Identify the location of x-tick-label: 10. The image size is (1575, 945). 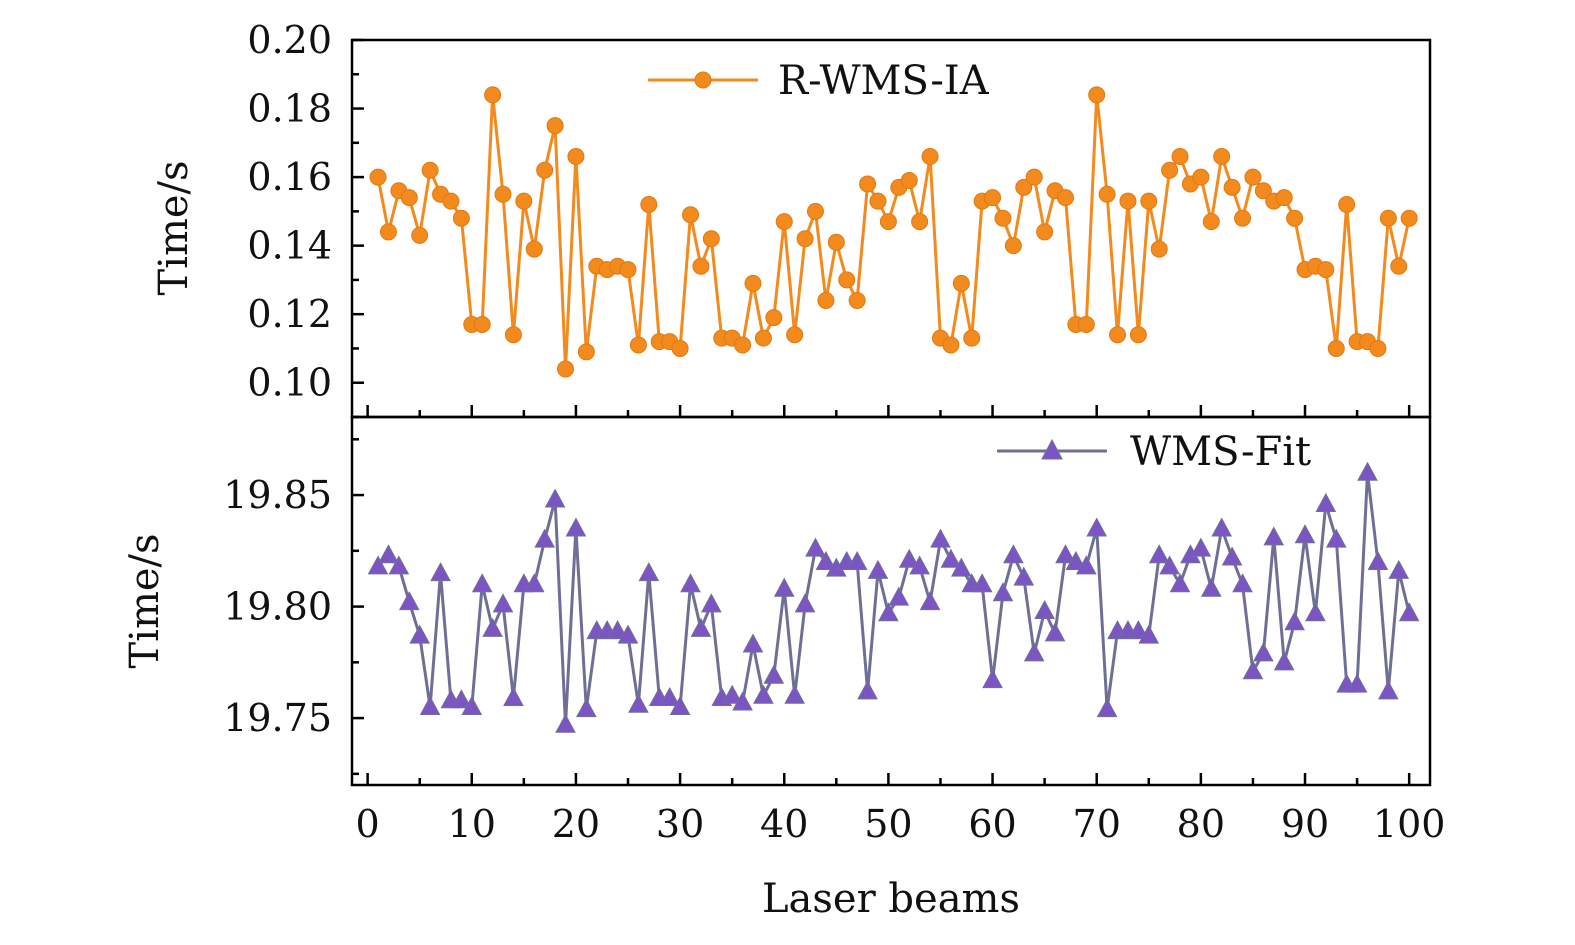
(472, 824).